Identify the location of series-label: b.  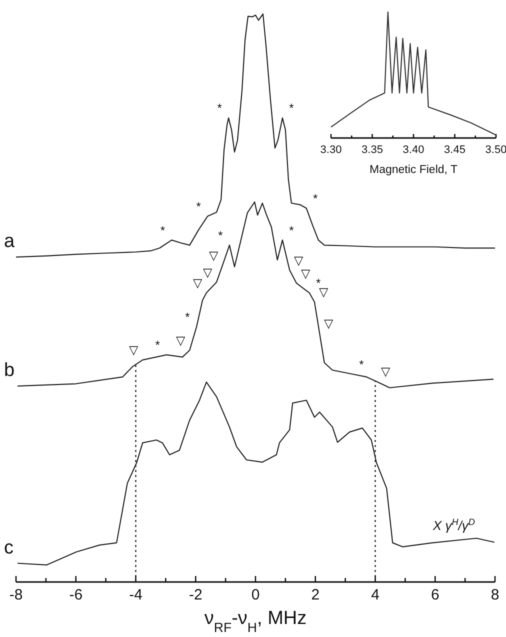
(9, 371).